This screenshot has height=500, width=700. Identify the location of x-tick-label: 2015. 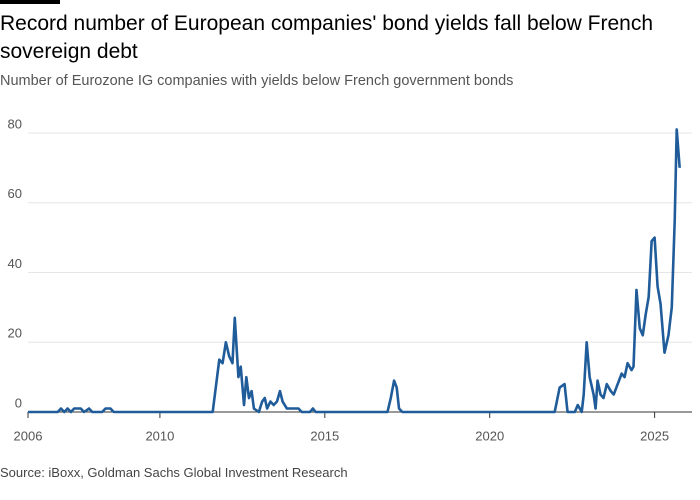
(324, 435).